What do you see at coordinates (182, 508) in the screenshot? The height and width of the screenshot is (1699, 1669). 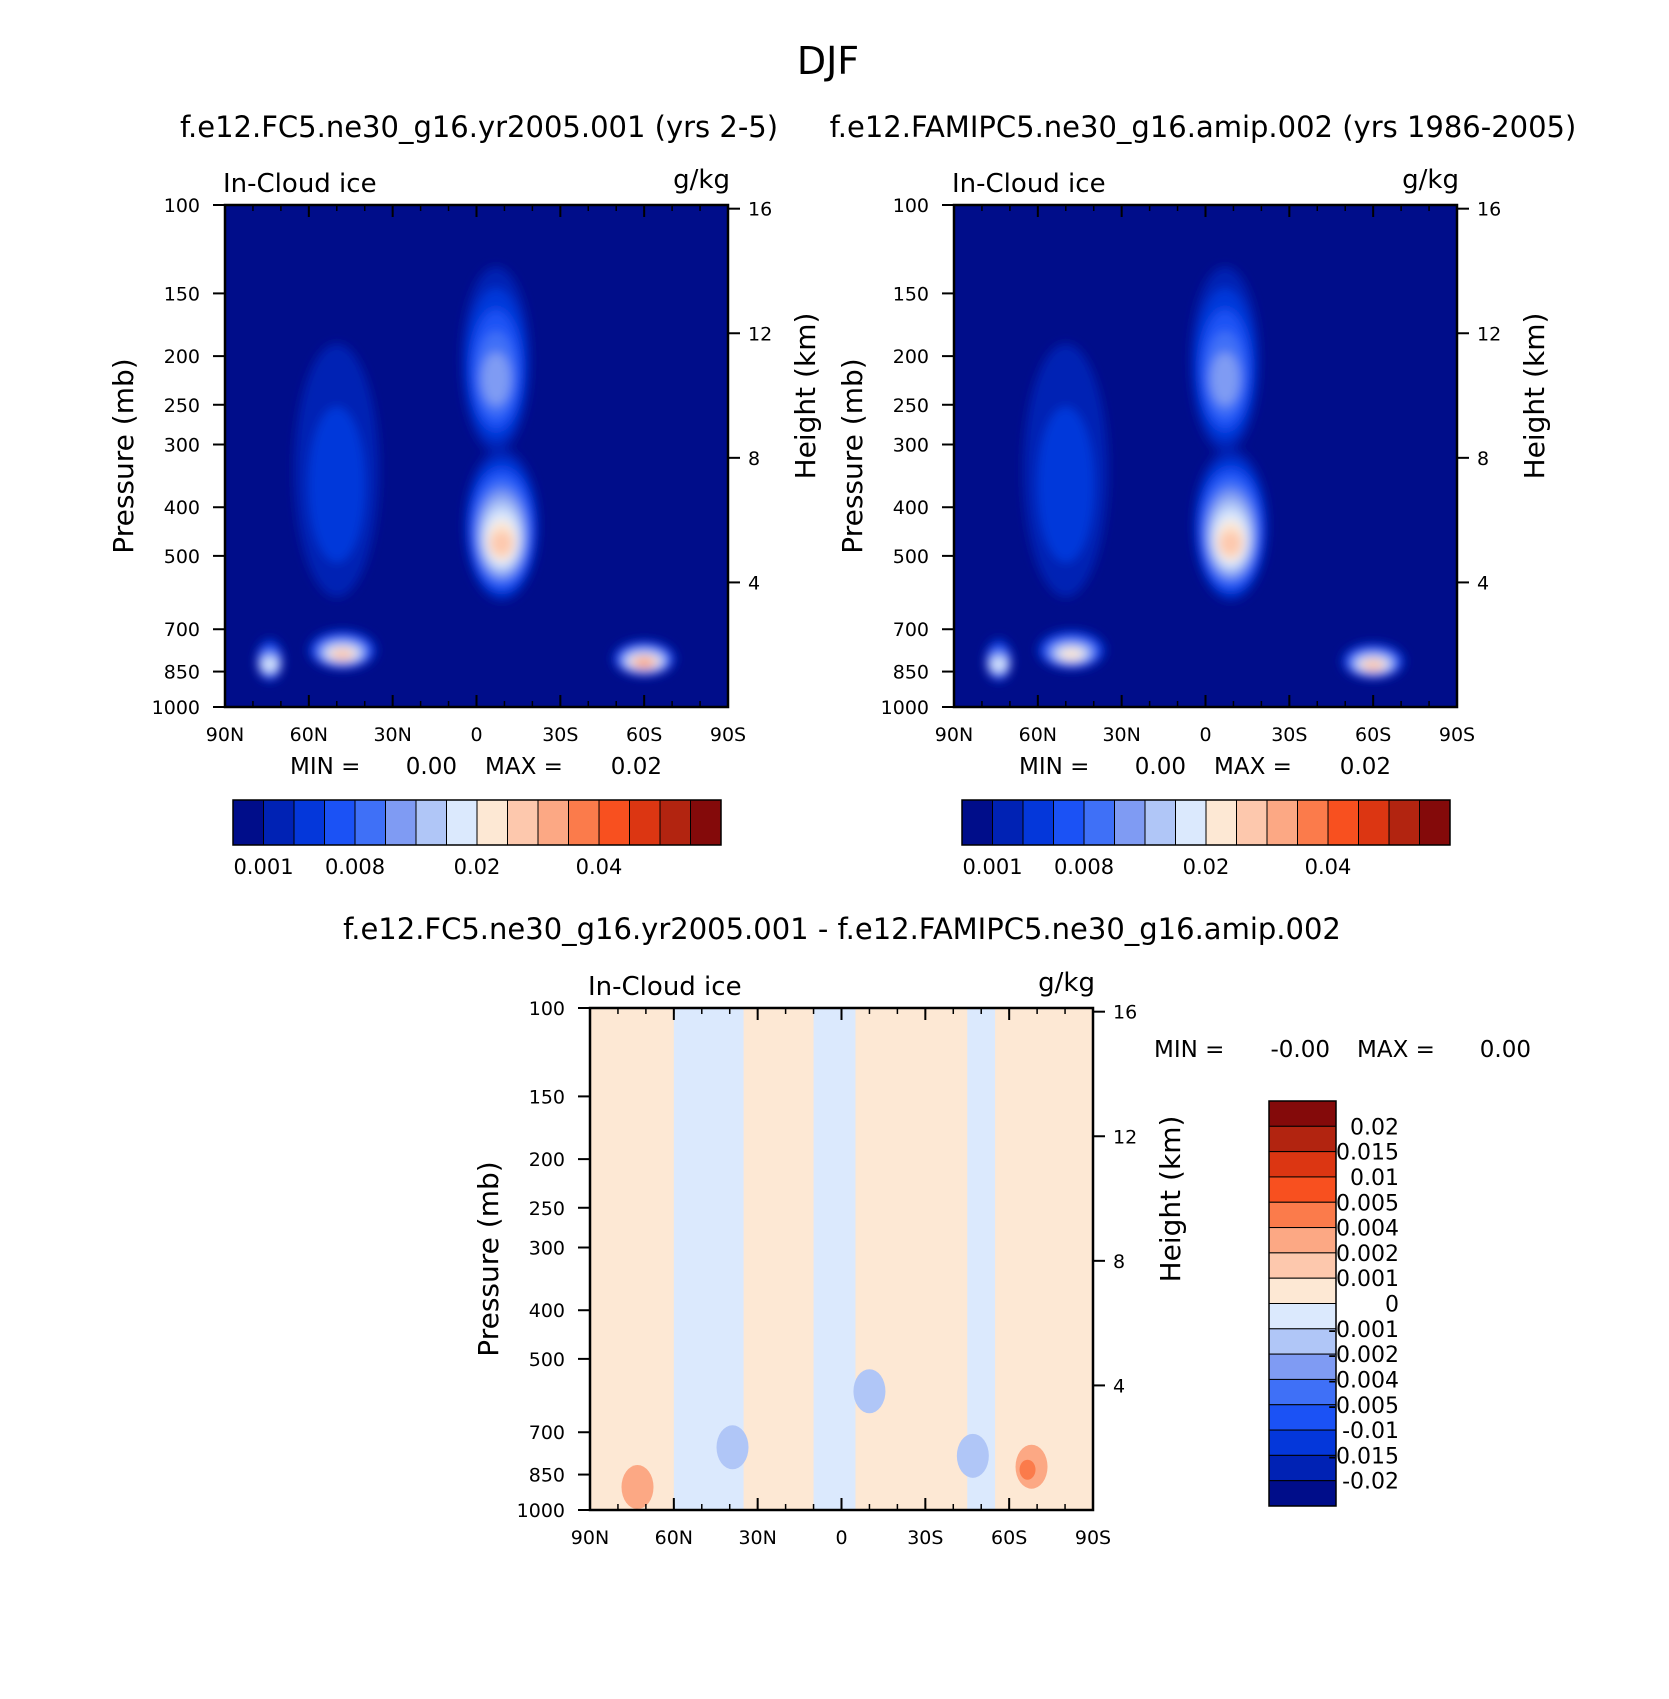 I see `y-tick-label: 400` at bounding box center [182, 508].